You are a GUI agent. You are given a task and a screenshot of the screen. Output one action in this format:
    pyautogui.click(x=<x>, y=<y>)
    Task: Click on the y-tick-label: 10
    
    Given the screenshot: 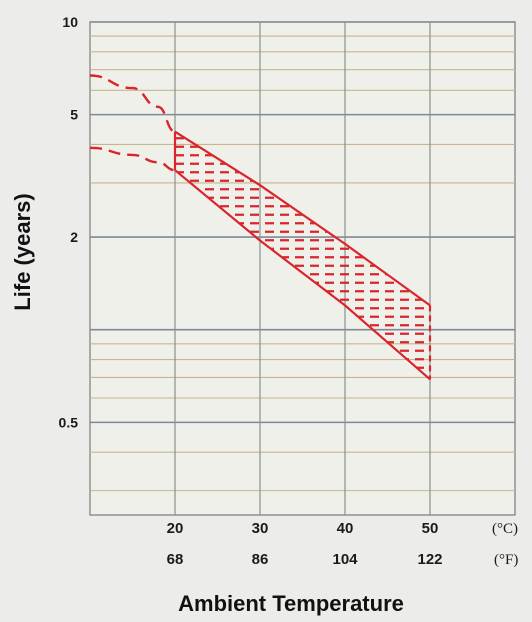 What is the action you would take?
    pyautogui.click(x=70, y=22)
    